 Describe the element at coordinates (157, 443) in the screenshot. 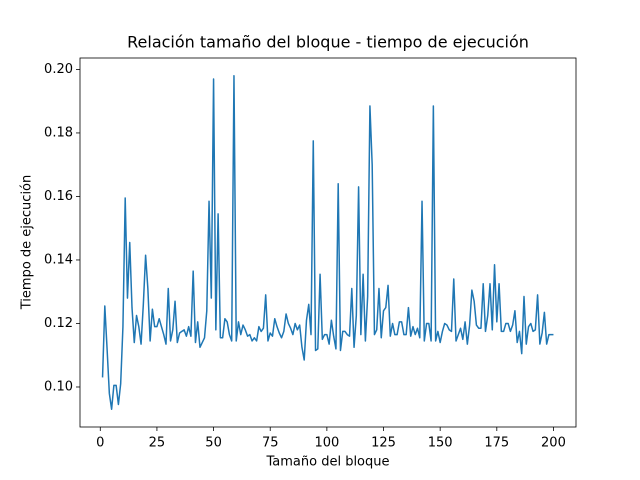

I see `x-tick-label: 25` at that location.